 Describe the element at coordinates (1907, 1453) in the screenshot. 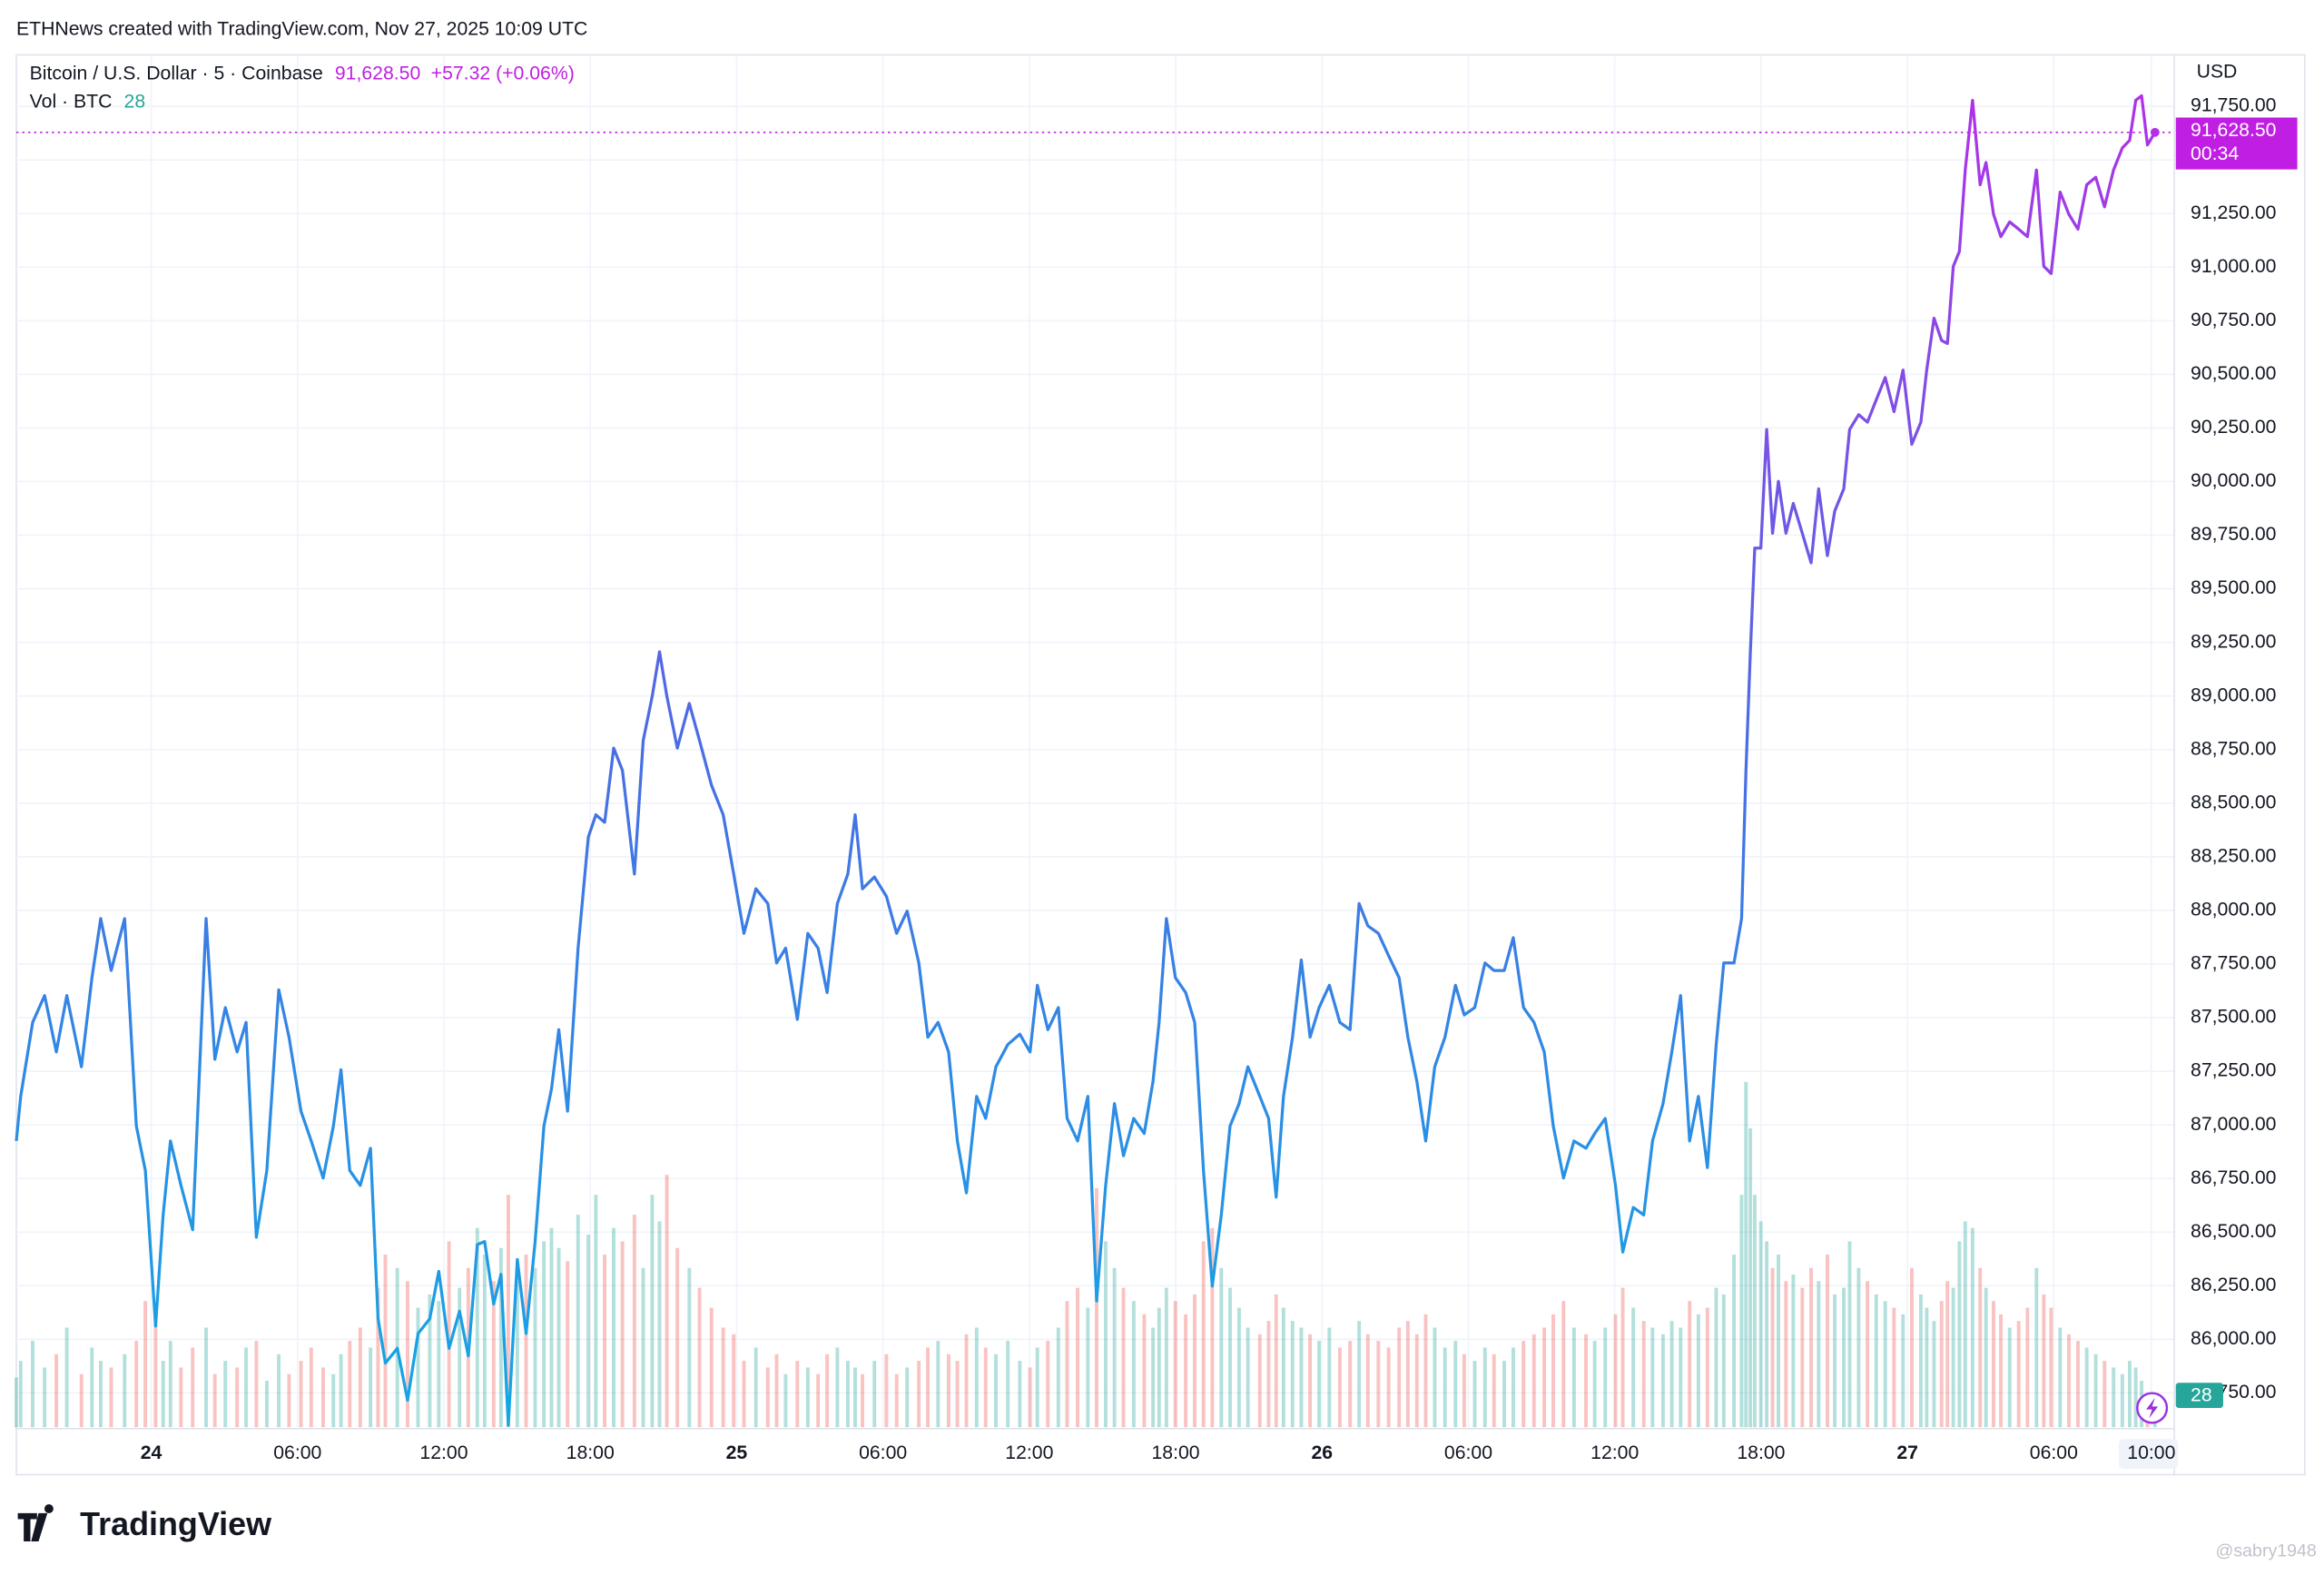

I see `x-tick-label: 27` at that location.